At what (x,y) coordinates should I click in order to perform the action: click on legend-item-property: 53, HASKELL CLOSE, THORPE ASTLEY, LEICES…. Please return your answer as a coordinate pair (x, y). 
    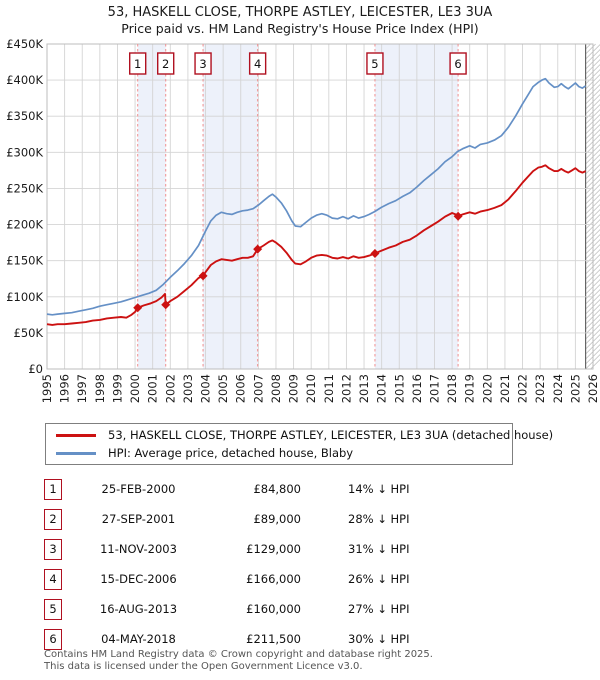
    Looking at the image, I should click on (299, 435).